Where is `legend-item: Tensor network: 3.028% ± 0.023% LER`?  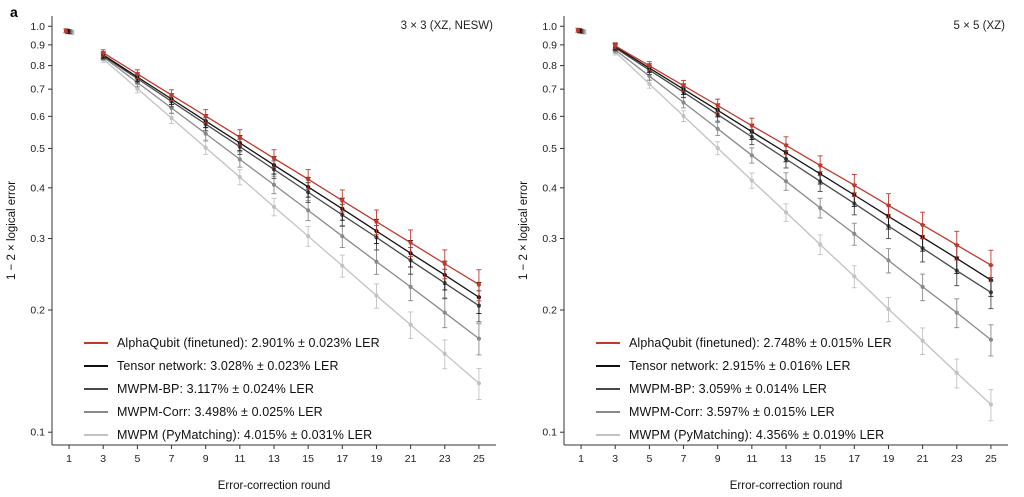 legend-item: Tensor network: 3.028% ± 0.023% LER is located at coordinates (232, 366).